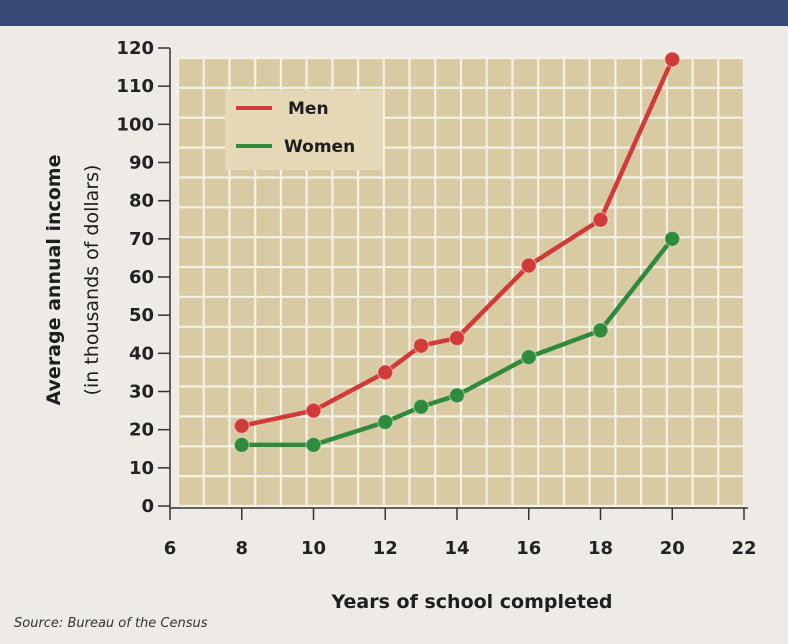  Describe the element at coordinates (141, 468) in the screenshot. I see `y-tick-label: 10` at that location.